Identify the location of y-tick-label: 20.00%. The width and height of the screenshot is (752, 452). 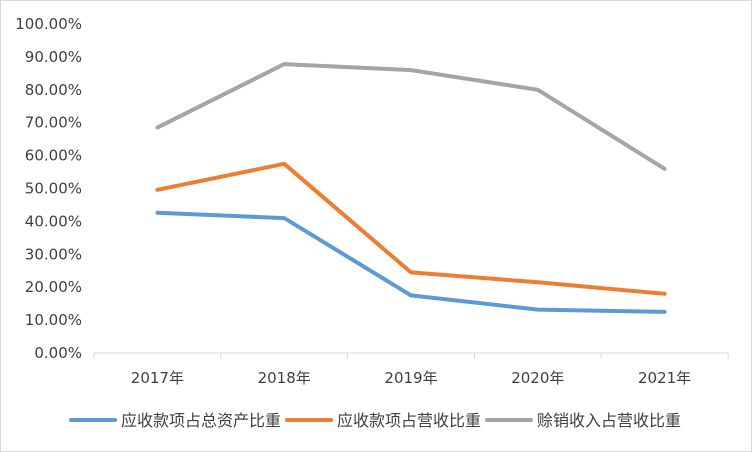
(53, 287).